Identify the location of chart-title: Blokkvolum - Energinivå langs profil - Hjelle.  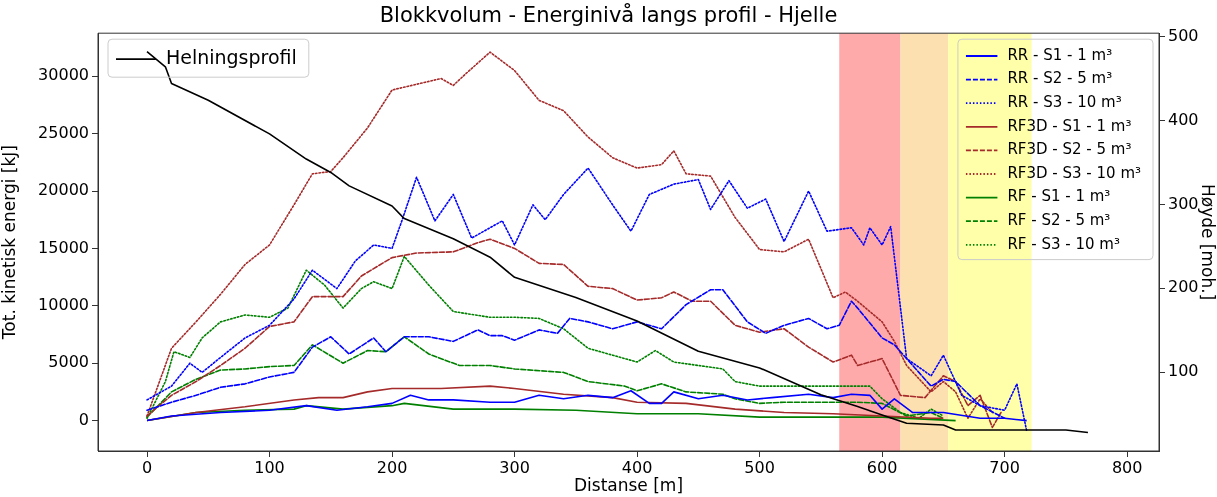
(608, 15).